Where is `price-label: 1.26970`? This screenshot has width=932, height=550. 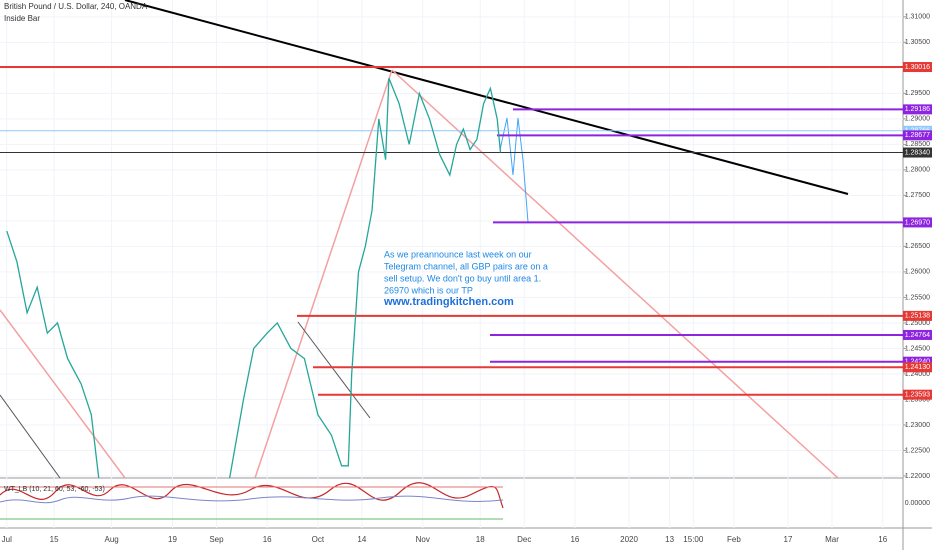 price-label: 1.26970 is located at coordinates (917, 222).